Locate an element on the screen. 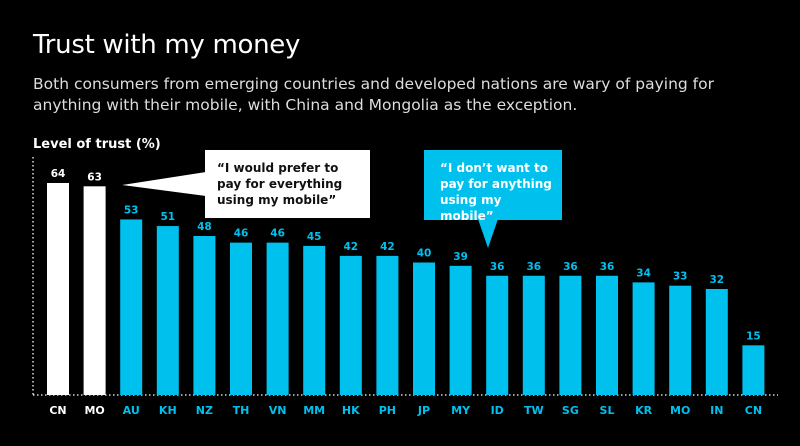  callout-box-prefer is located at coordinates (287, 184).